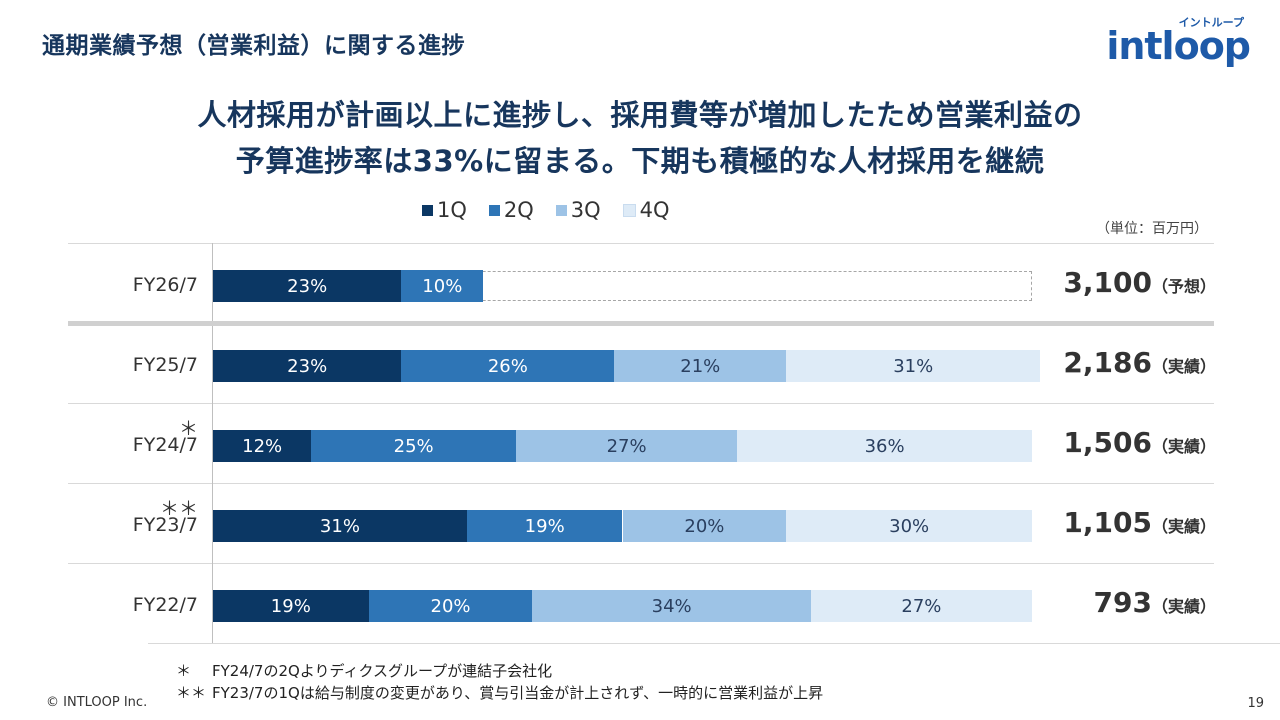  Describe the element at coordinates (1107, 442) in the screenshot. I see `total-value: 1,506` at that location.